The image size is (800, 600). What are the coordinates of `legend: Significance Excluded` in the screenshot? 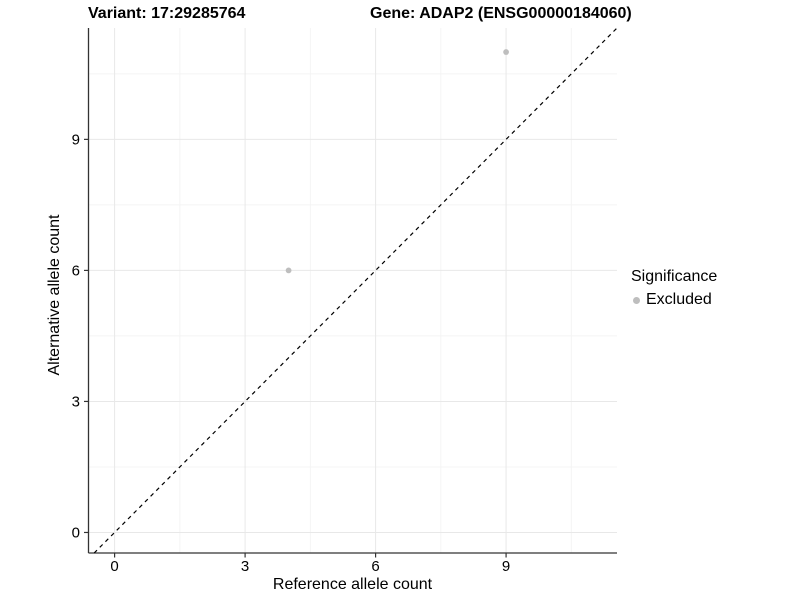 It's located at (674, 288).